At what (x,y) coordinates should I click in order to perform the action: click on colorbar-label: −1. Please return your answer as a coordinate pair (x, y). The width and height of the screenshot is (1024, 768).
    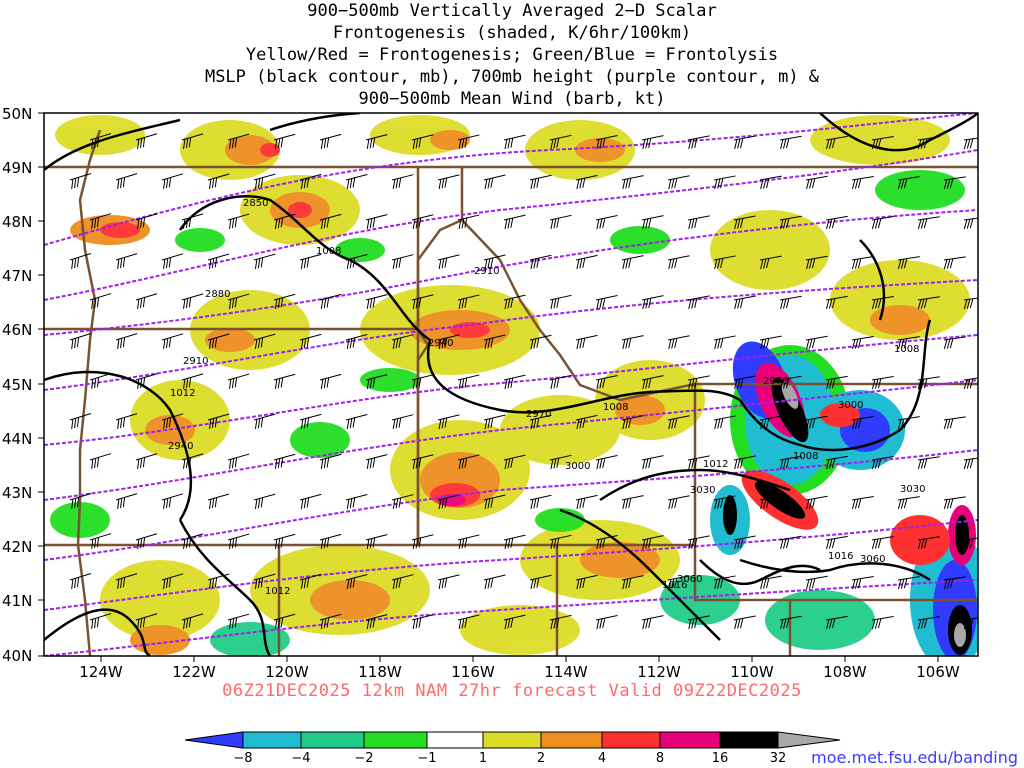
    Looking at the image, I should click on (426, 758).